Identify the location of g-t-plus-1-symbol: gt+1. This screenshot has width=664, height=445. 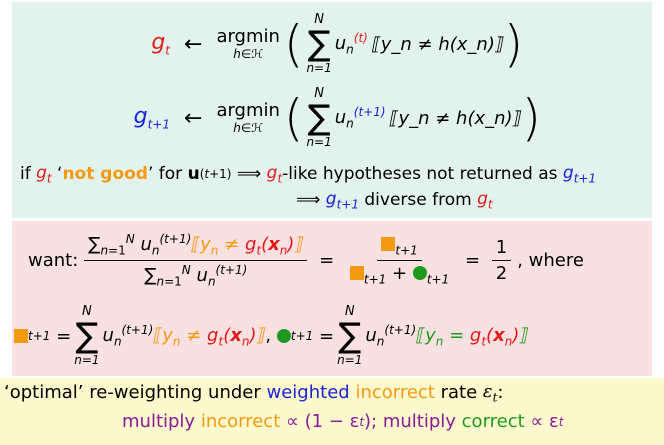
(151, 118).